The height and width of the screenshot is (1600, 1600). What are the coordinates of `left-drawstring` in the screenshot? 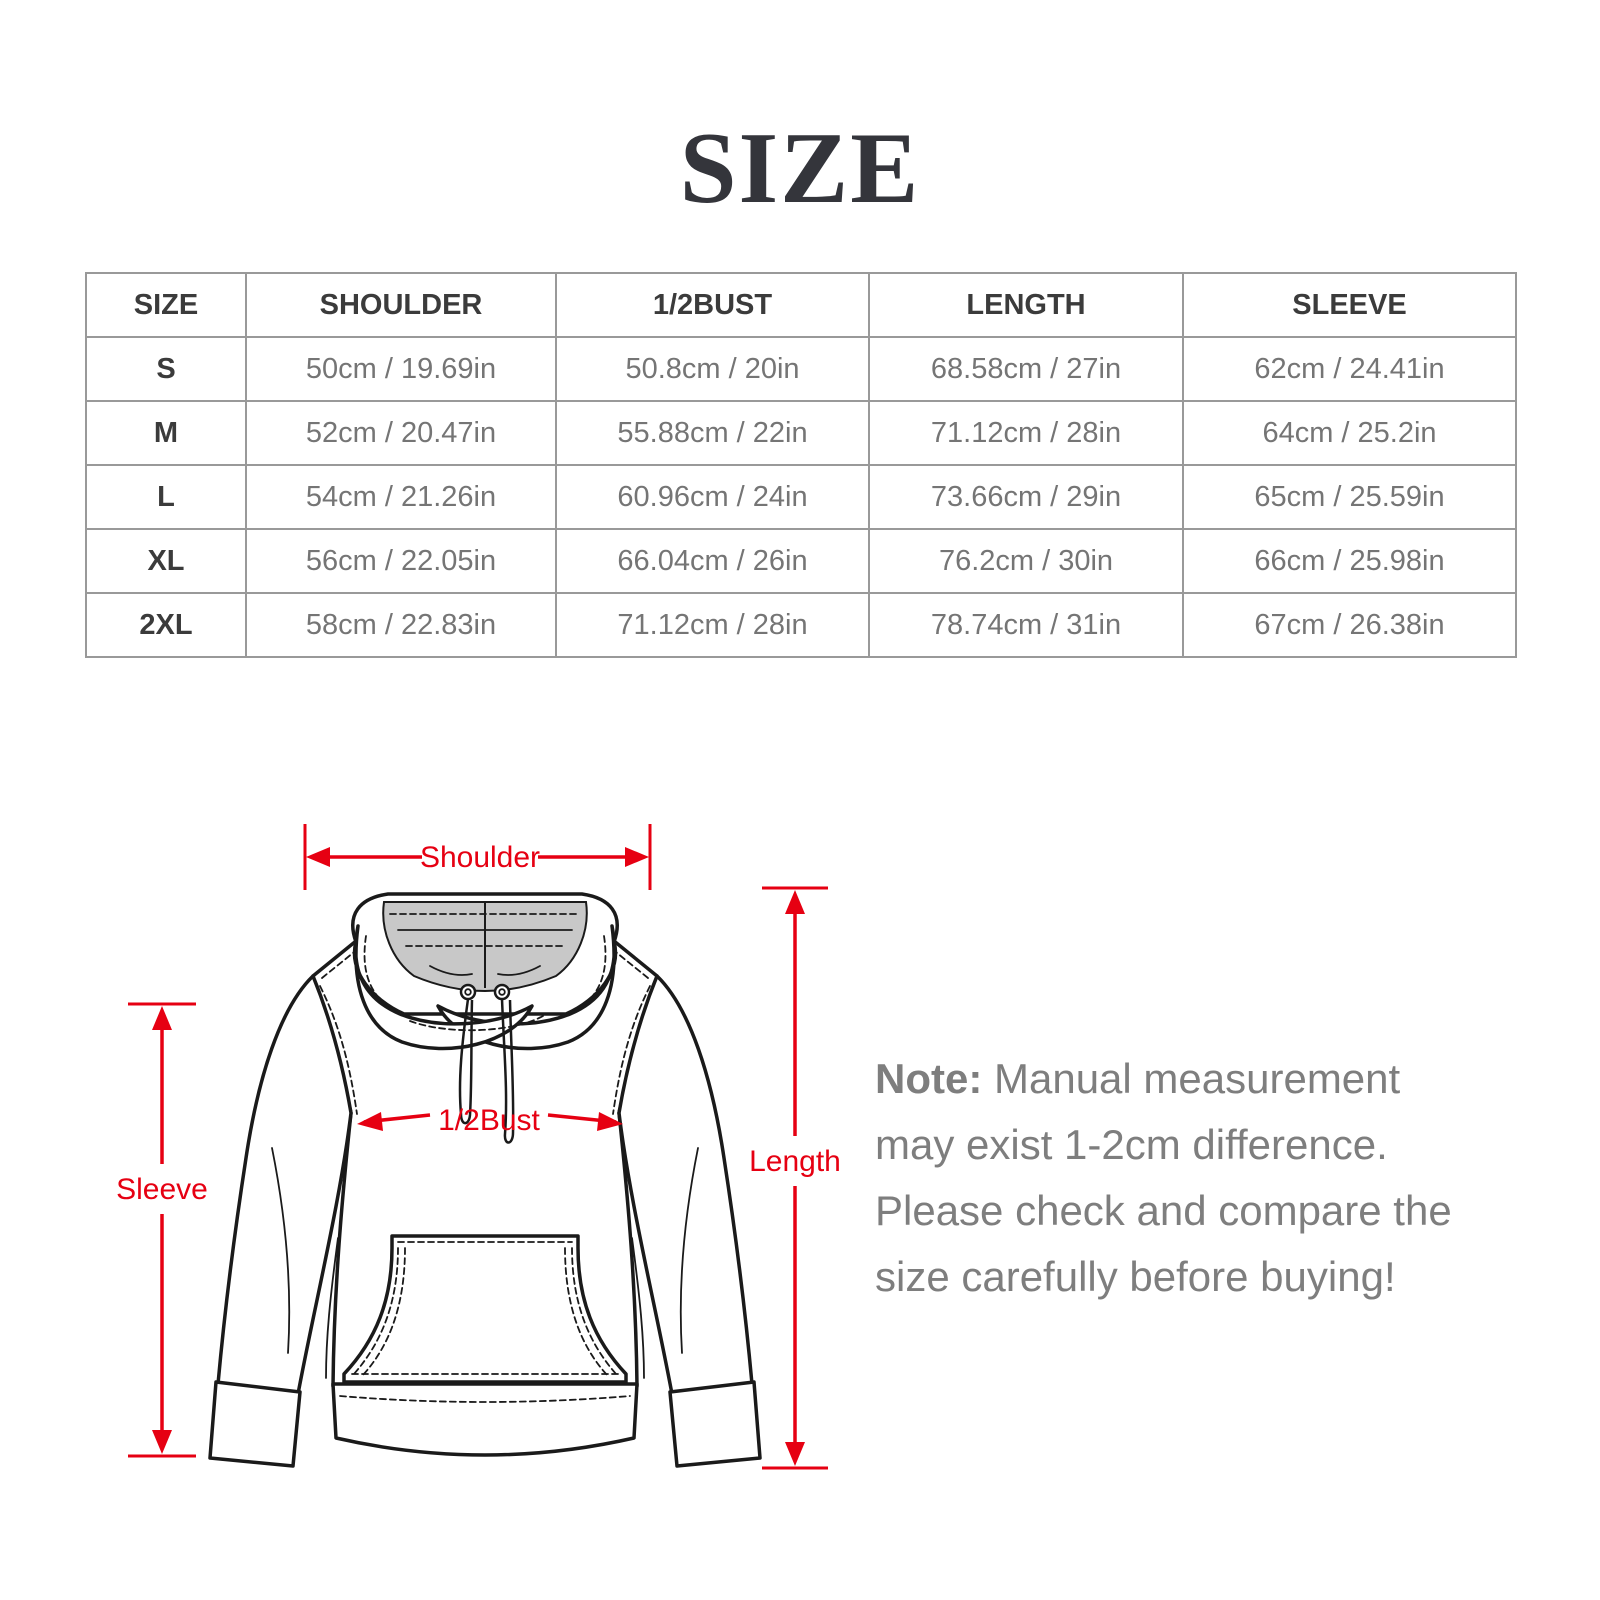 It's located at (466, 1061).